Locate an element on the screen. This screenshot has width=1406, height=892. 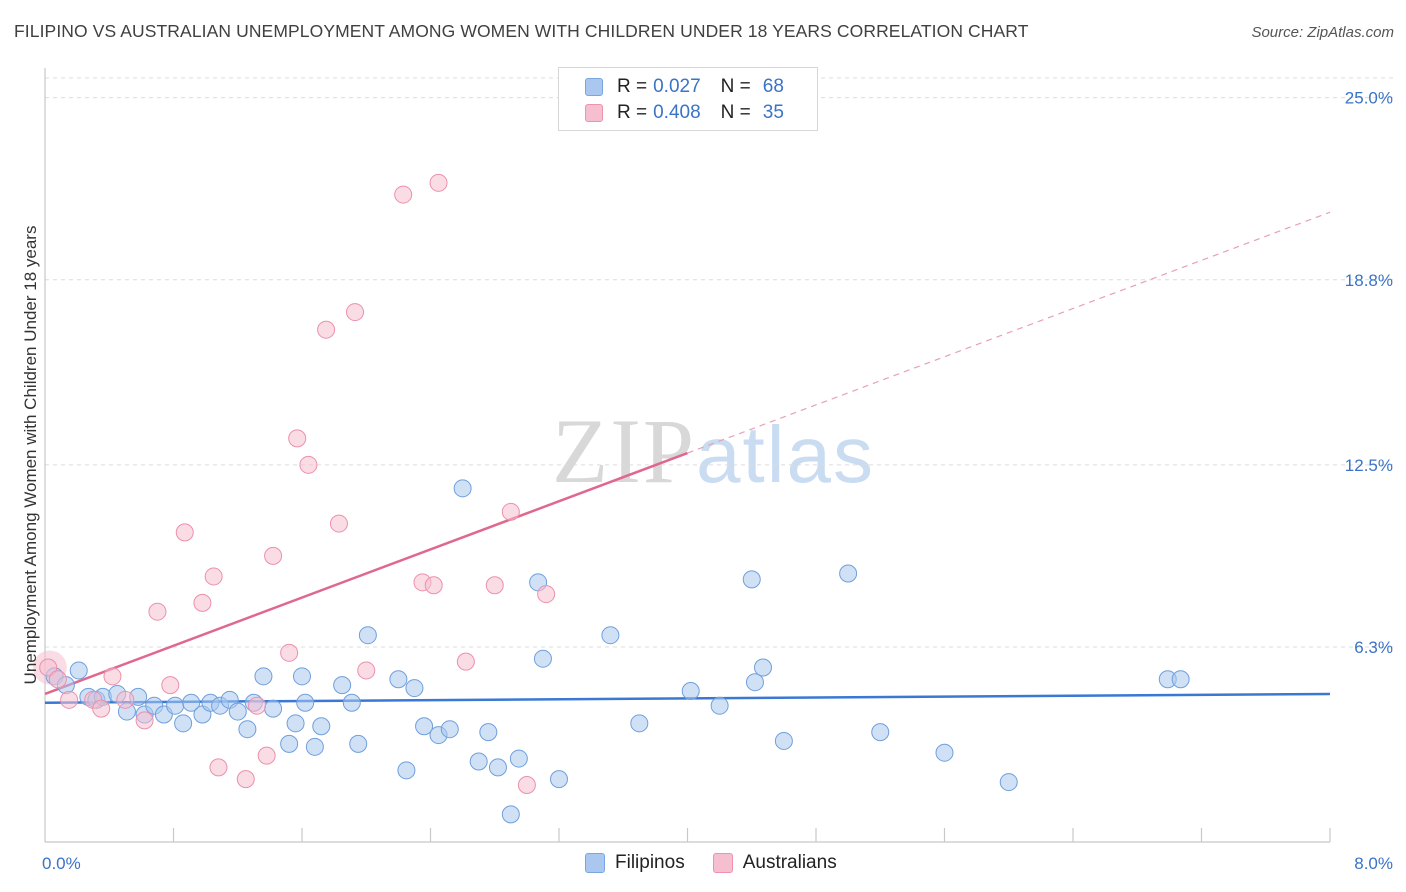
legend-r-value: 0.027 is located at coordinates (677, 86).